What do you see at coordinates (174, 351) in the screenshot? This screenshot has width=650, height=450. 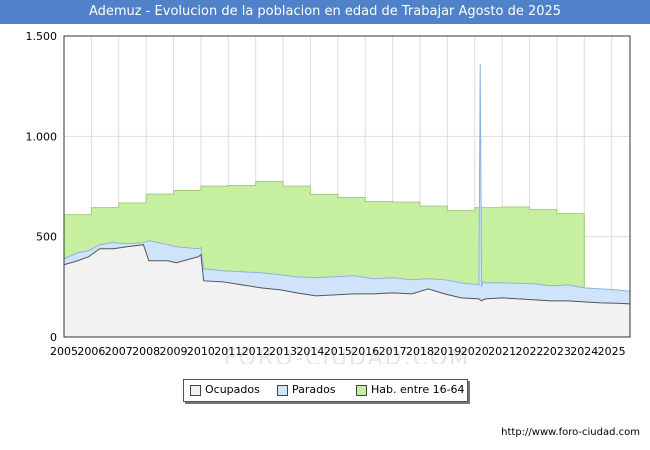 I see `x-tick-label: 2009` at bounding box center [174, 351].